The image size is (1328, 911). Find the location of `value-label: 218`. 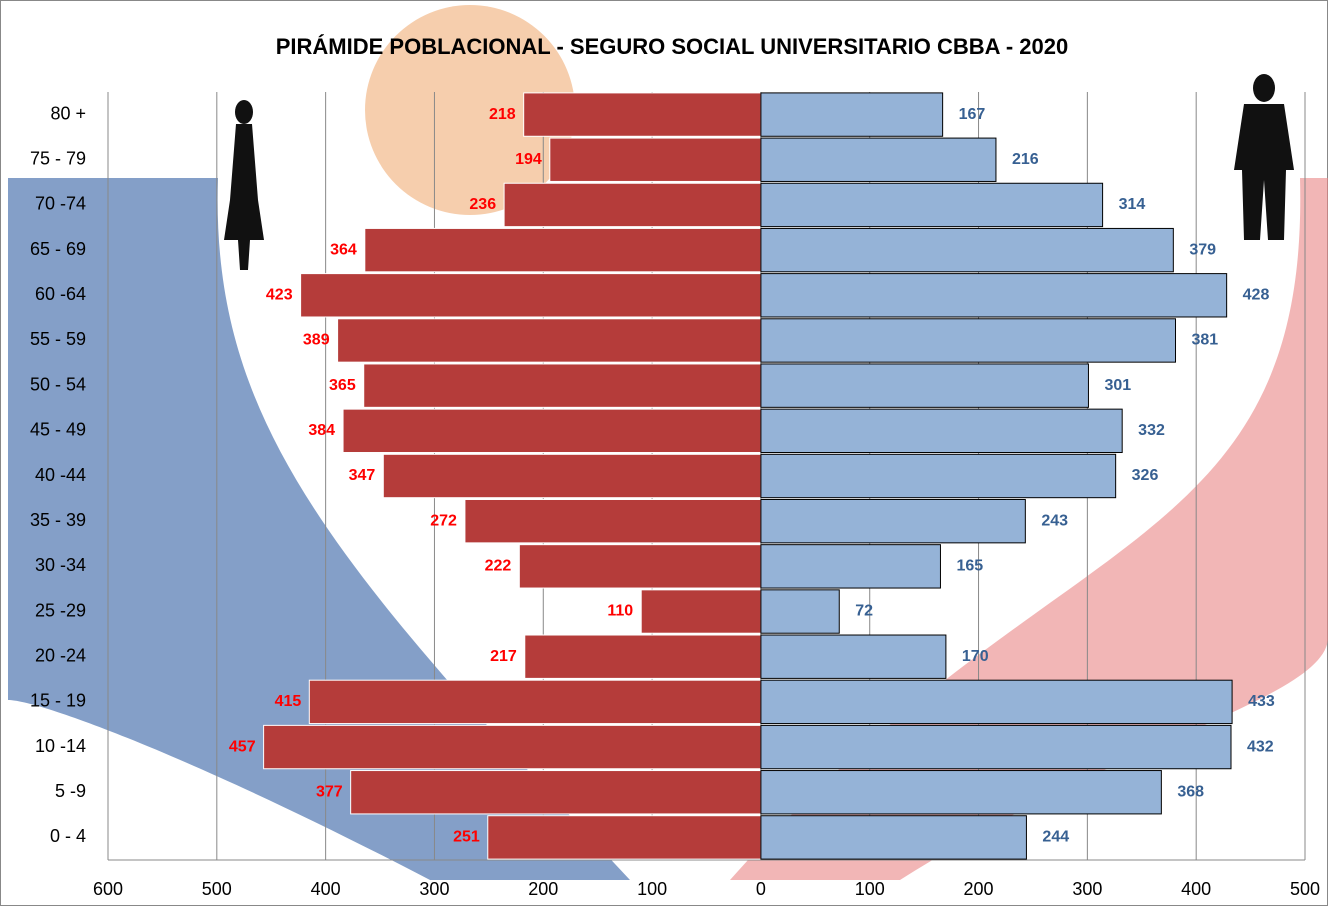

value-label: 218 is located at coordinates (502, 114).